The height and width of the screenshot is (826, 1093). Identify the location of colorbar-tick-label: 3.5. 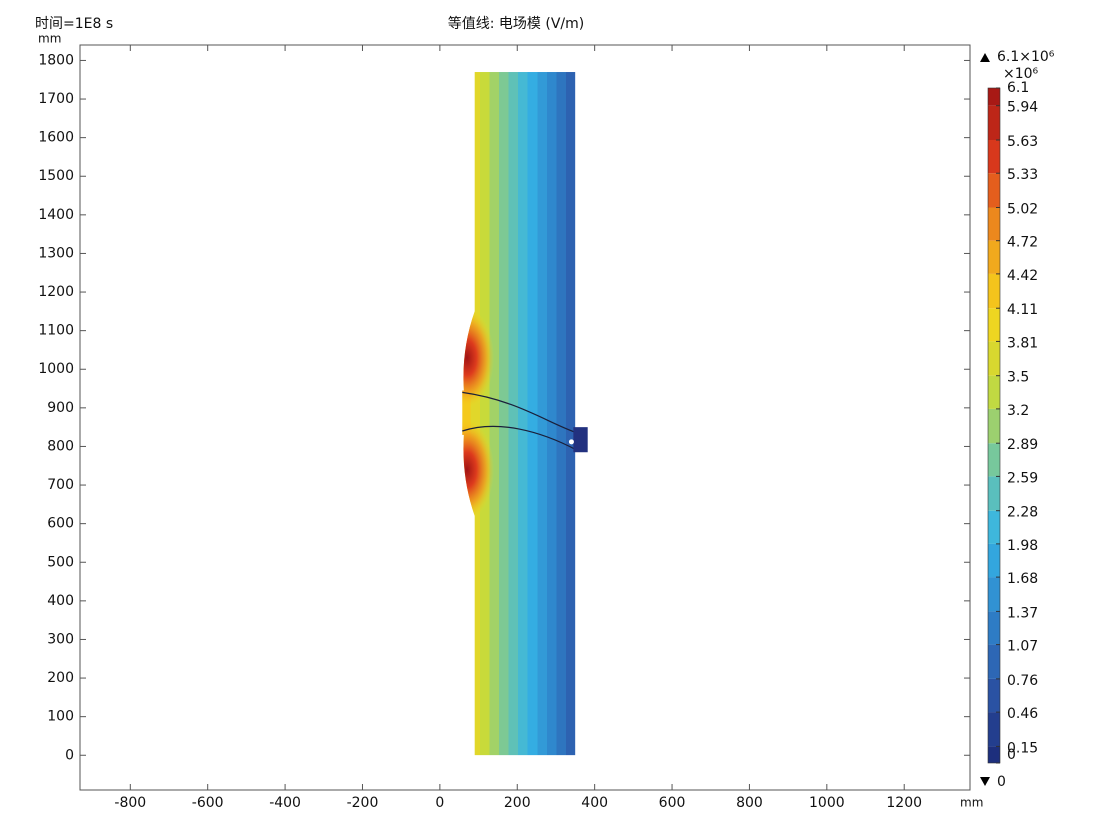
(1018, 378).